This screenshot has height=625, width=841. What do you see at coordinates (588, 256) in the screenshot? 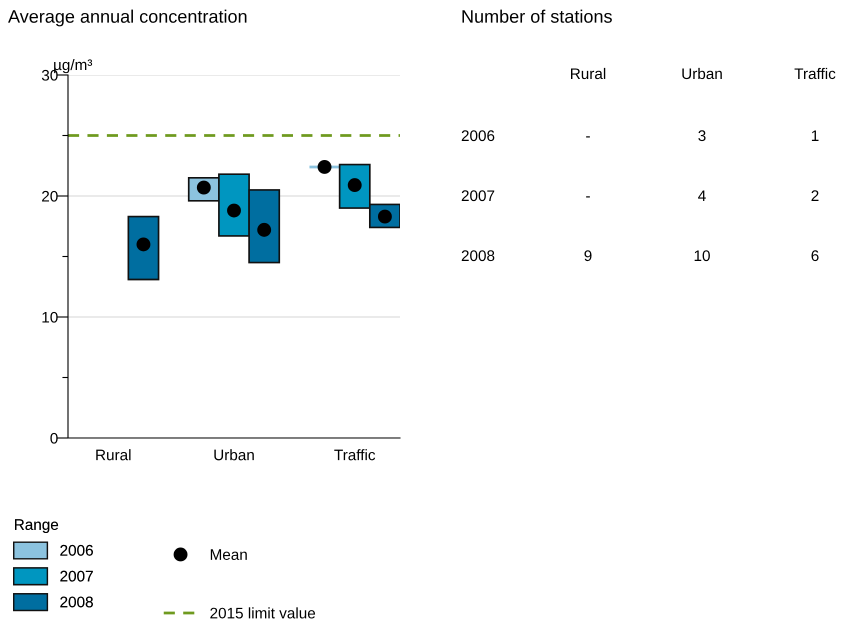
I see `text: 9` at bounding box center [588, 256].